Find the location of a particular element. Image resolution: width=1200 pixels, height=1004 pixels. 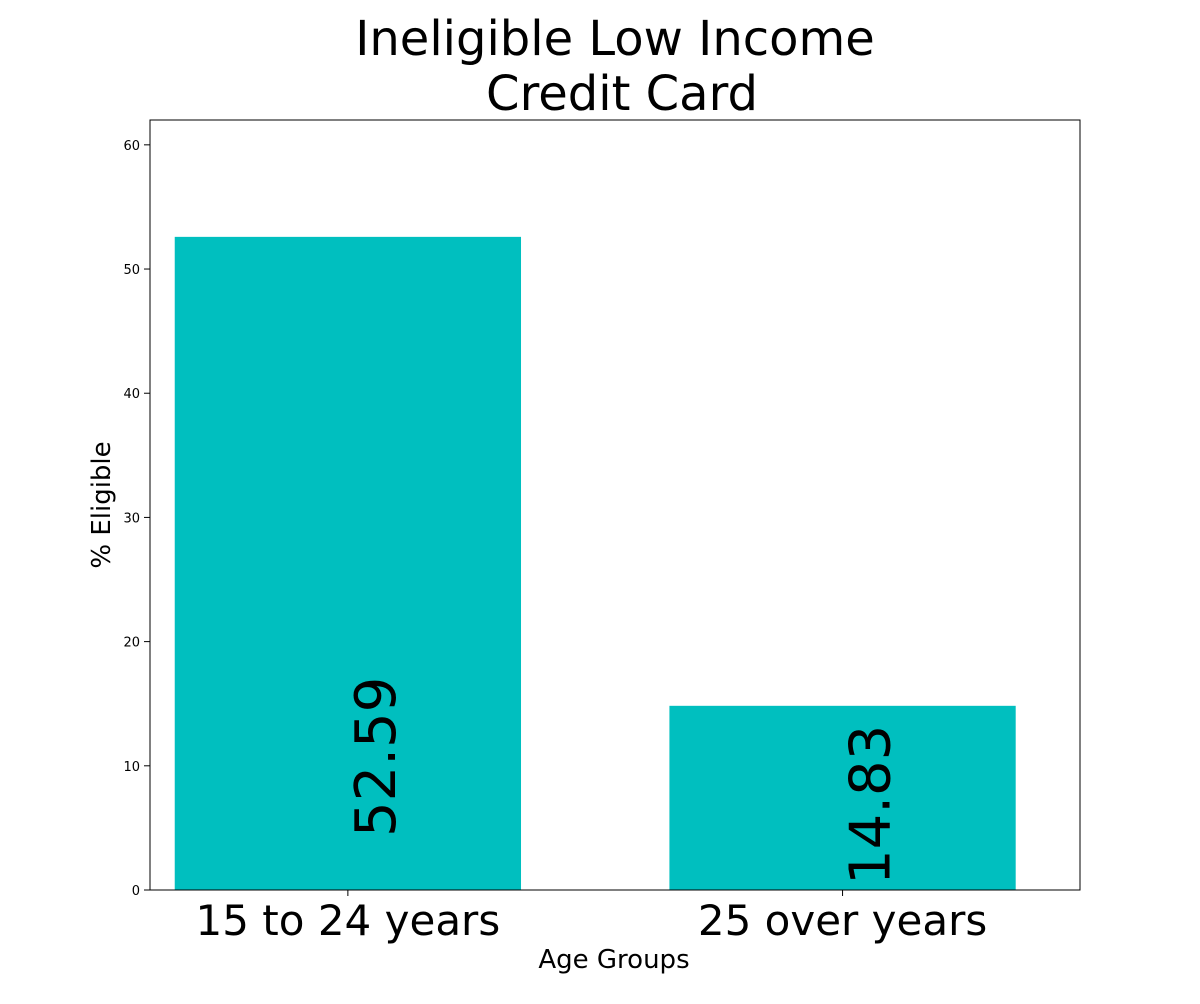

bar-data-label: 52.59 is located at coordinates (376, 757).